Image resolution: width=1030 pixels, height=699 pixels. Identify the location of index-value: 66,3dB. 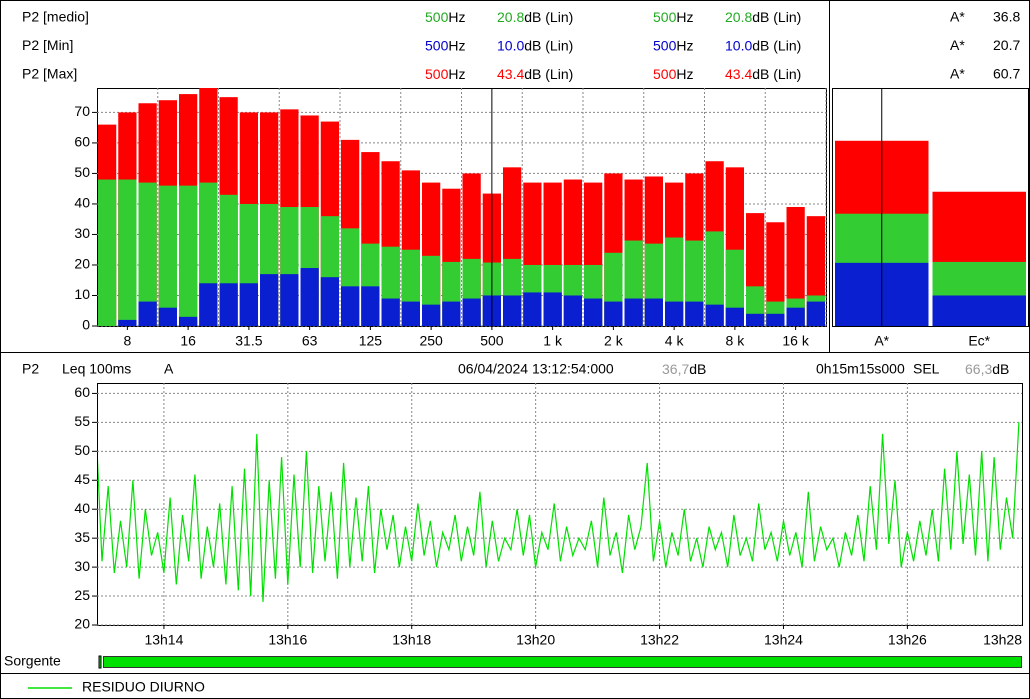
(987, 369).